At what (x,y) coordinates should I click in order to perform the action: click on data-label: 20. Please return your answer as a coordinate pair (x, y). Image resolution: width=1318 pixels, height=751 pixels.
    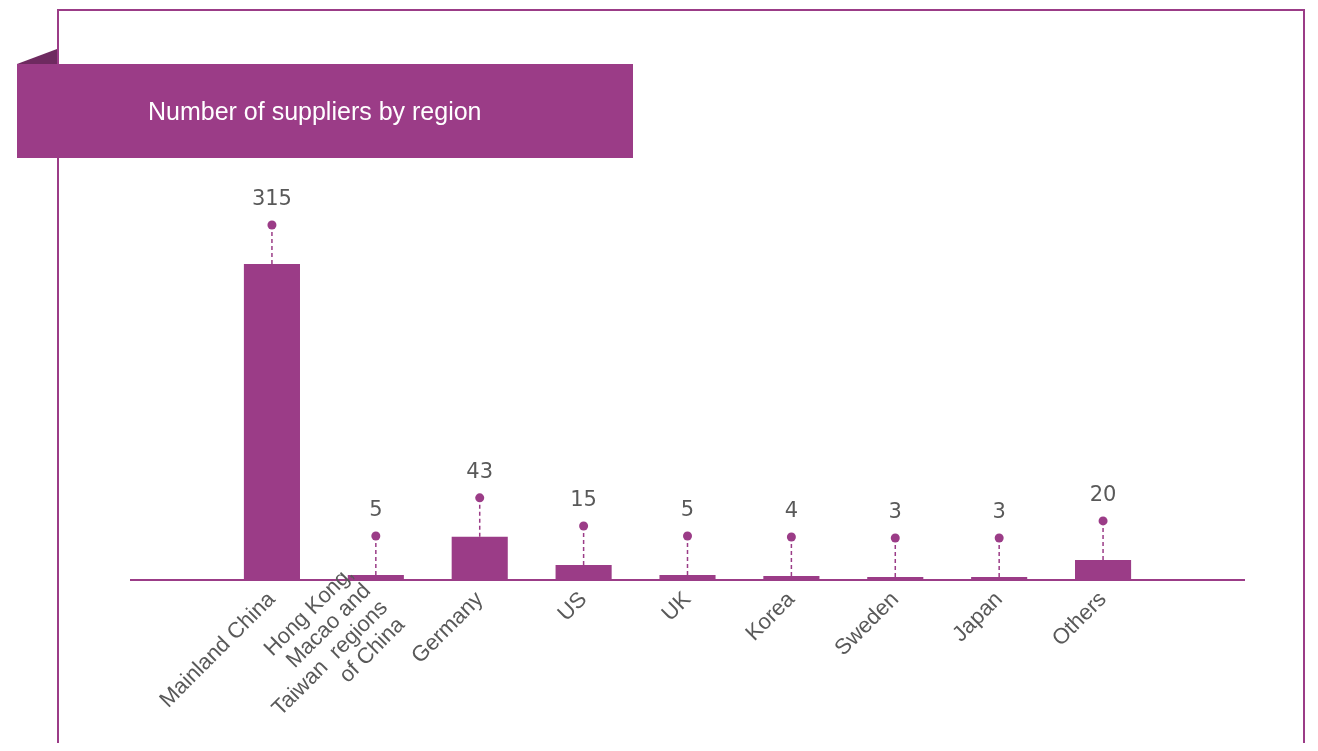
    Looking at the image, I should click on (1103, 493).